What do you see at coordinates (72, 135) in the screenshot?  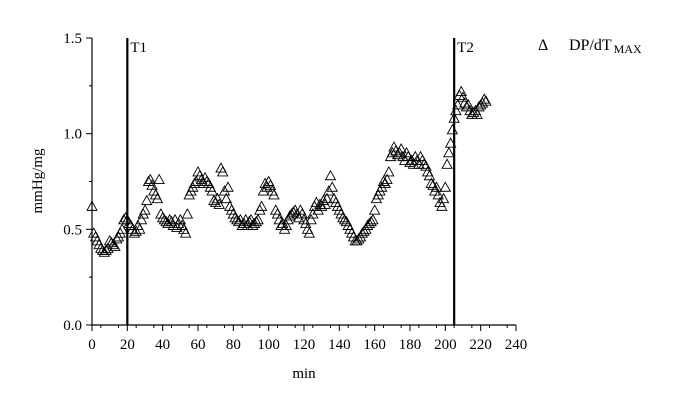 I see `y-tick-label: 1.0` at bounding box center [72, 135].